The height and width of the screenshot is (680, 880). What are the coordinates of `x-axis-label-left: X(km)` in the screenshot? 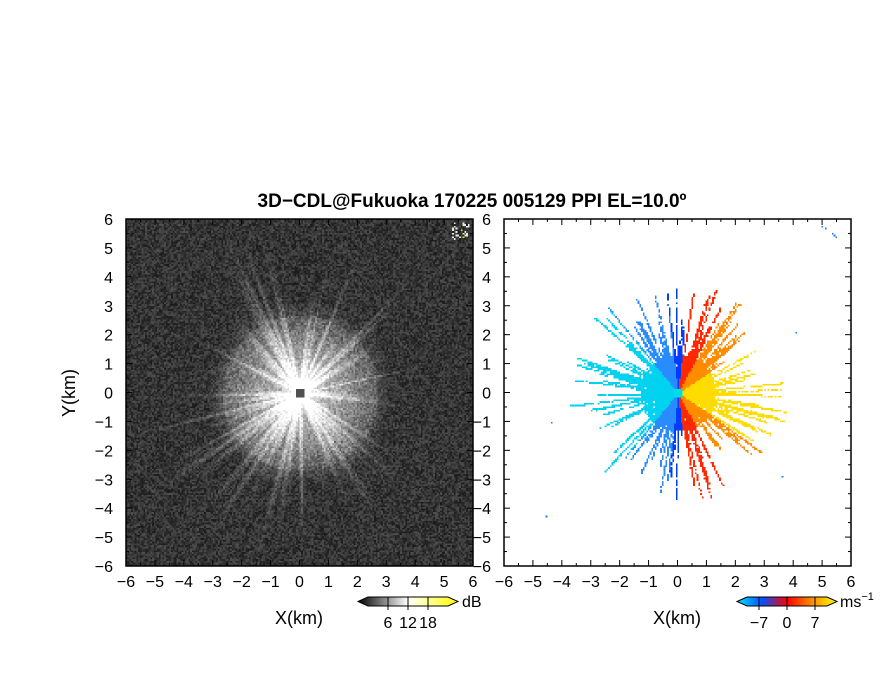 It's located at (299, 618).